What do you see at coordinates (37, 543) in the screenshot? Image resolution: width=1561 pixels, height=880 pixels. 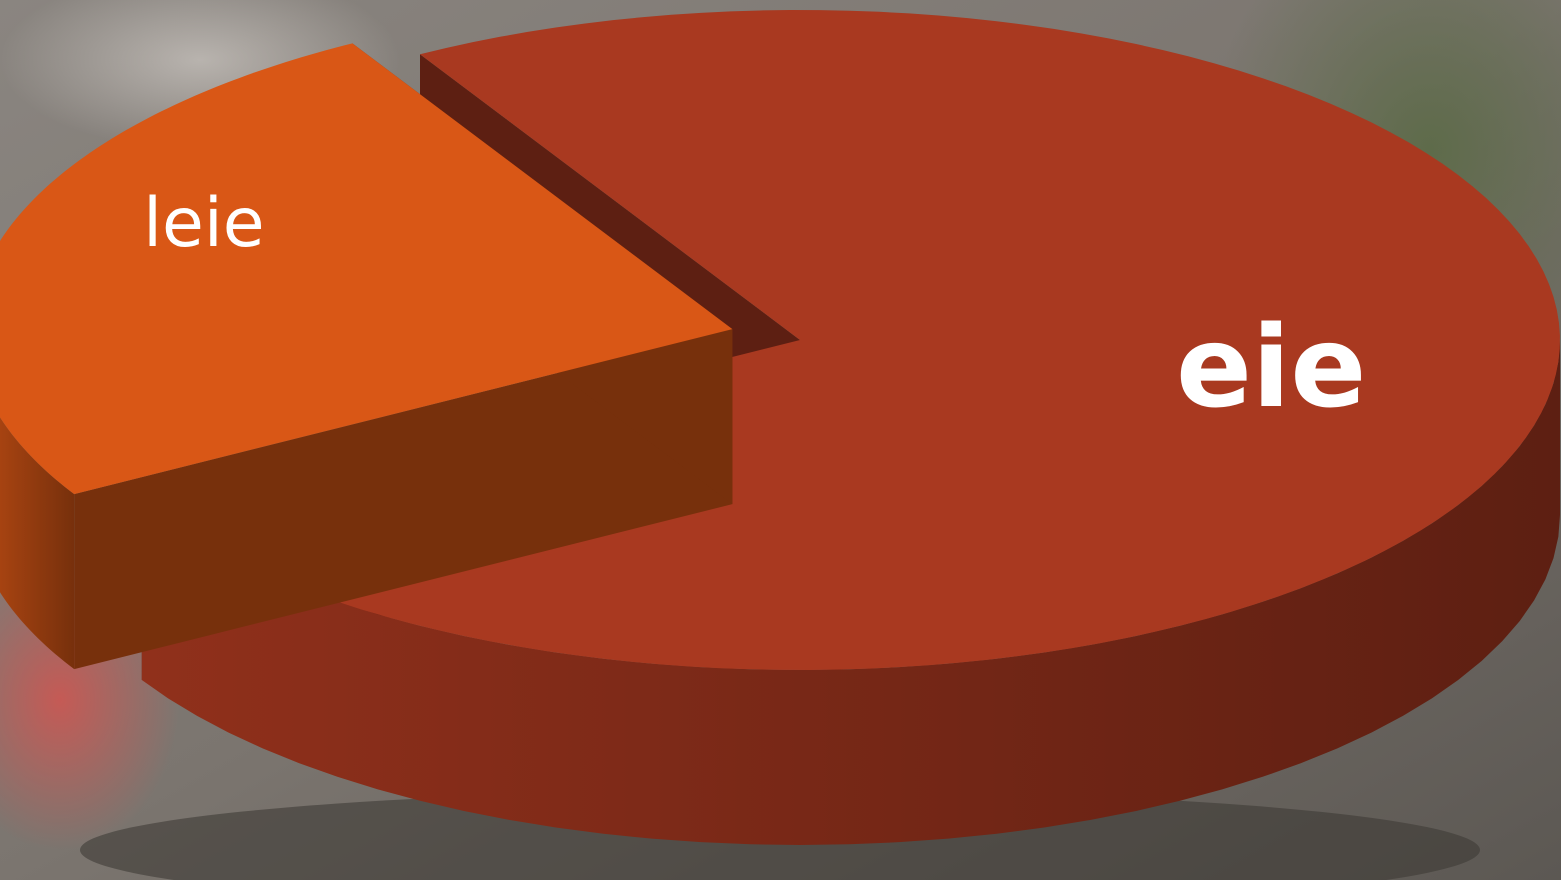 I see `slice-side` at bounding box center [37, 543].